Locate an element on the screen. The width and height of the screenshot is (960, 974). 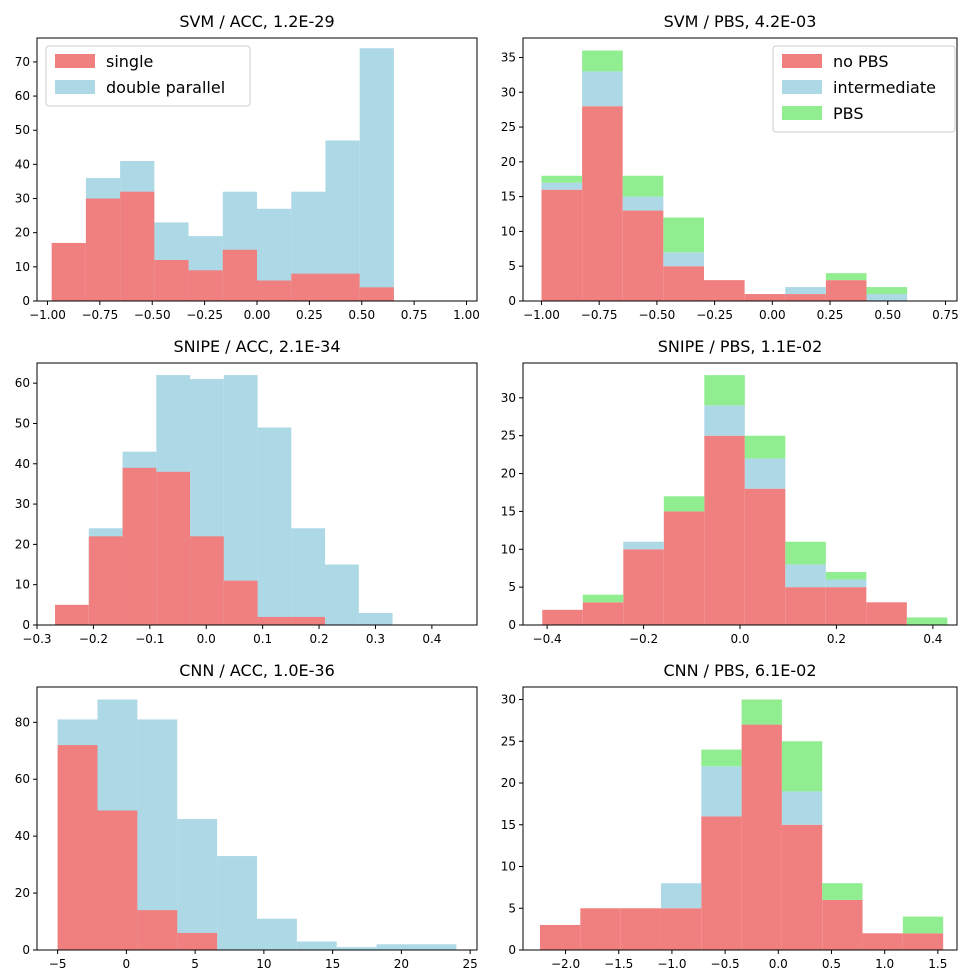
x-tick-label: 5 is located at coordinates (195, 964).